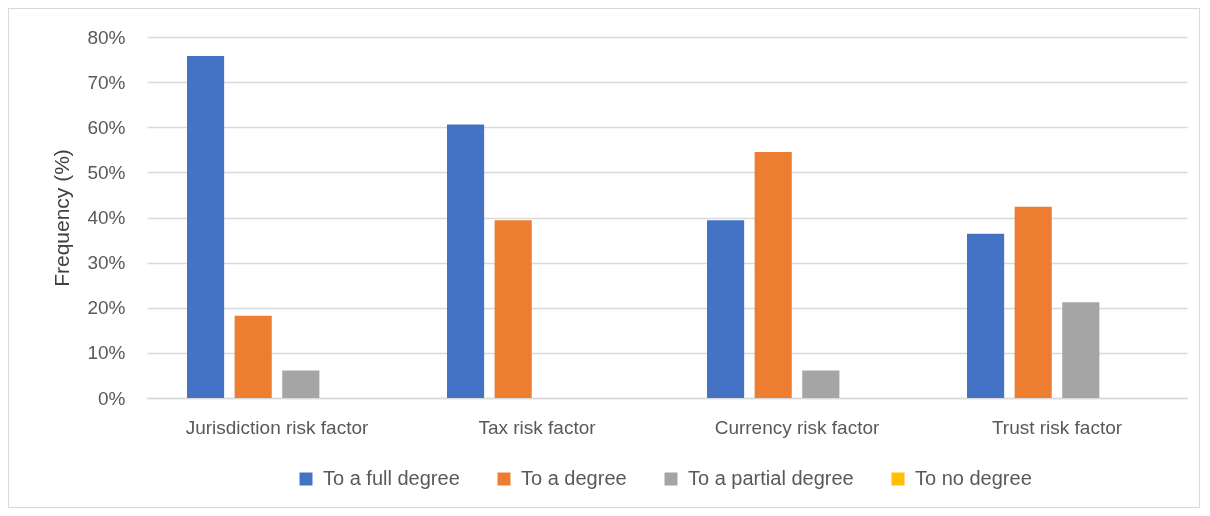 The width and height of the screenshot is (1210, 516). Describe the element at coordinates (106, 37) in the screenshot. I see `y-tick-label: 80%` at that location.